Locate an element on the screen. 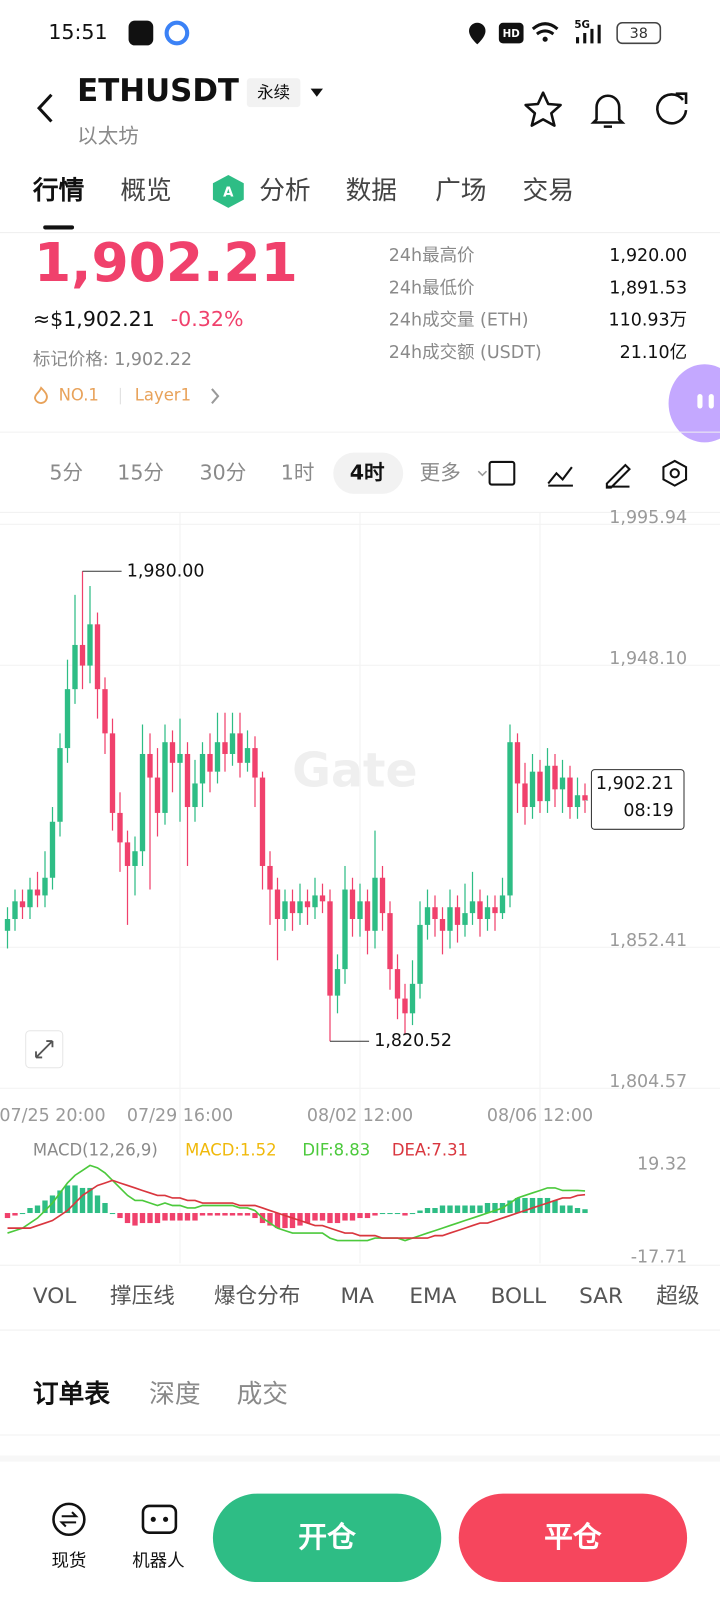  stat-label: 24h成交量 (ETH) is located at coordinates (459, 321).